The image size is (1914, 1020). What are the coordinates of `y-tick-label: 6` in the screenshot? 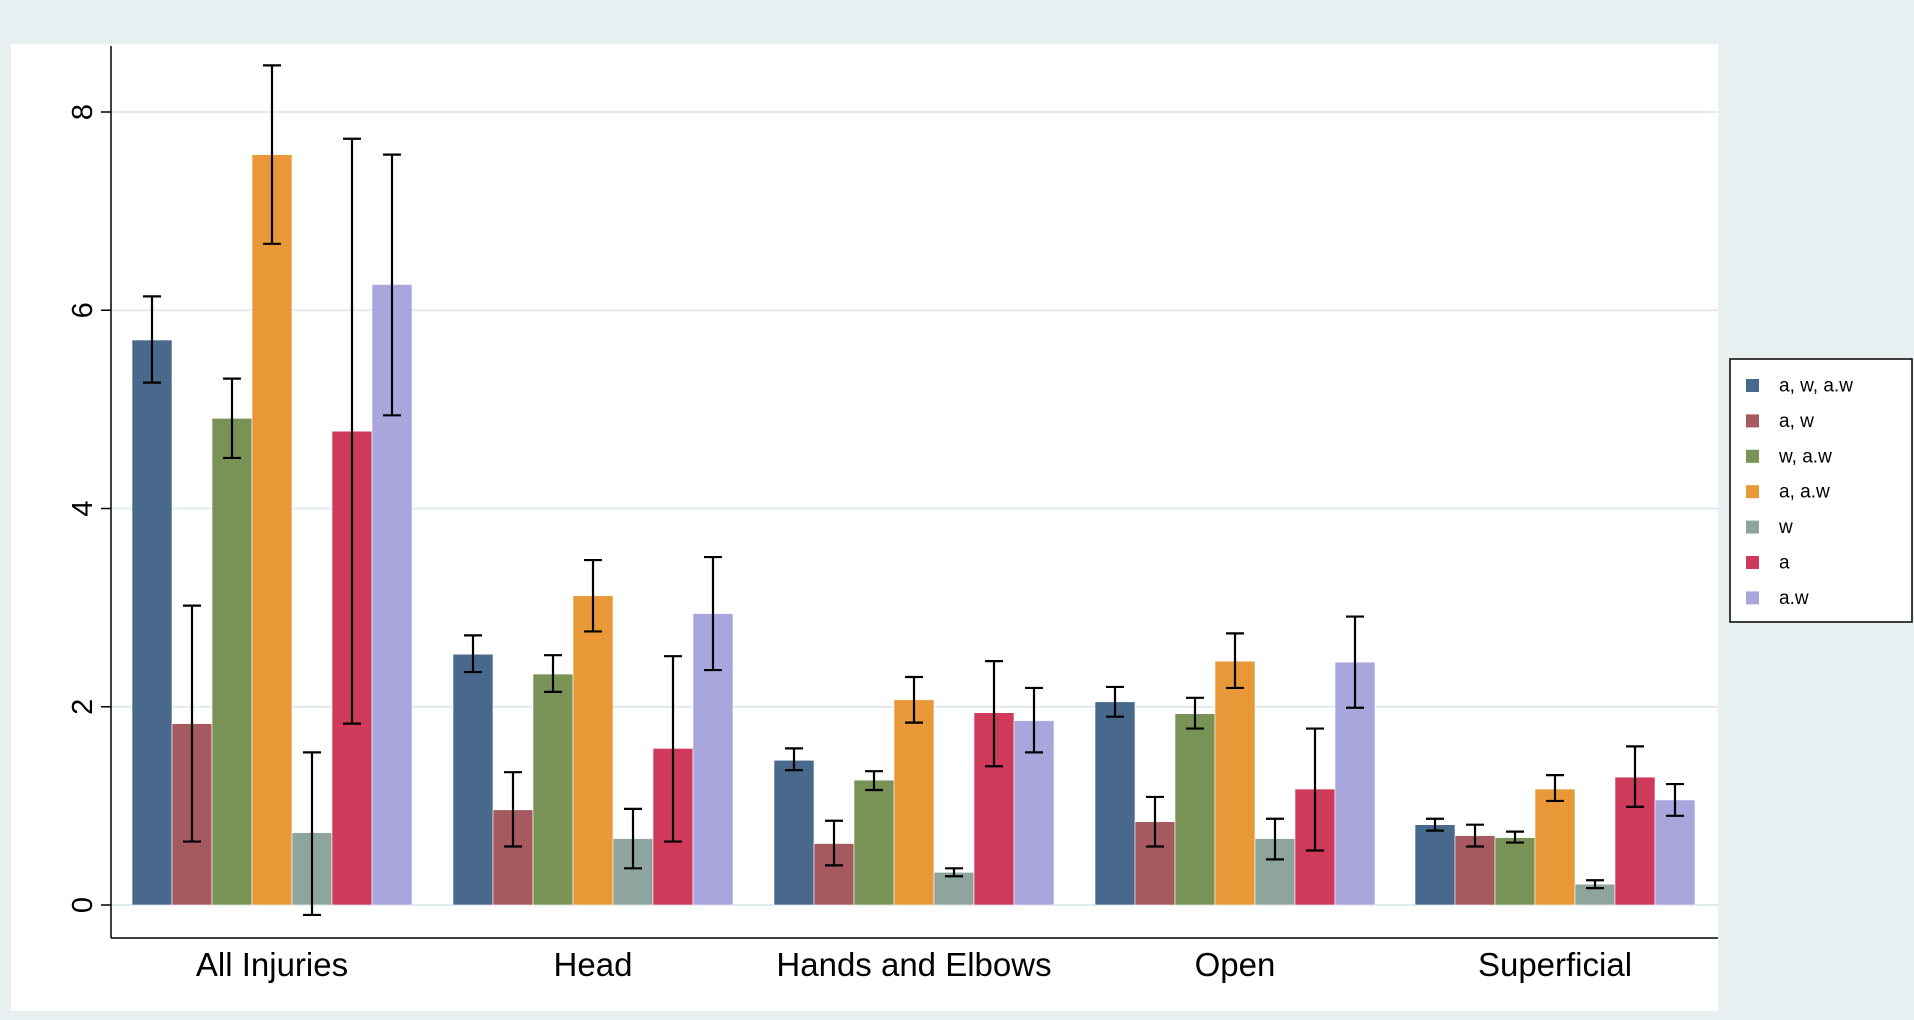 It's located at (83, 310).